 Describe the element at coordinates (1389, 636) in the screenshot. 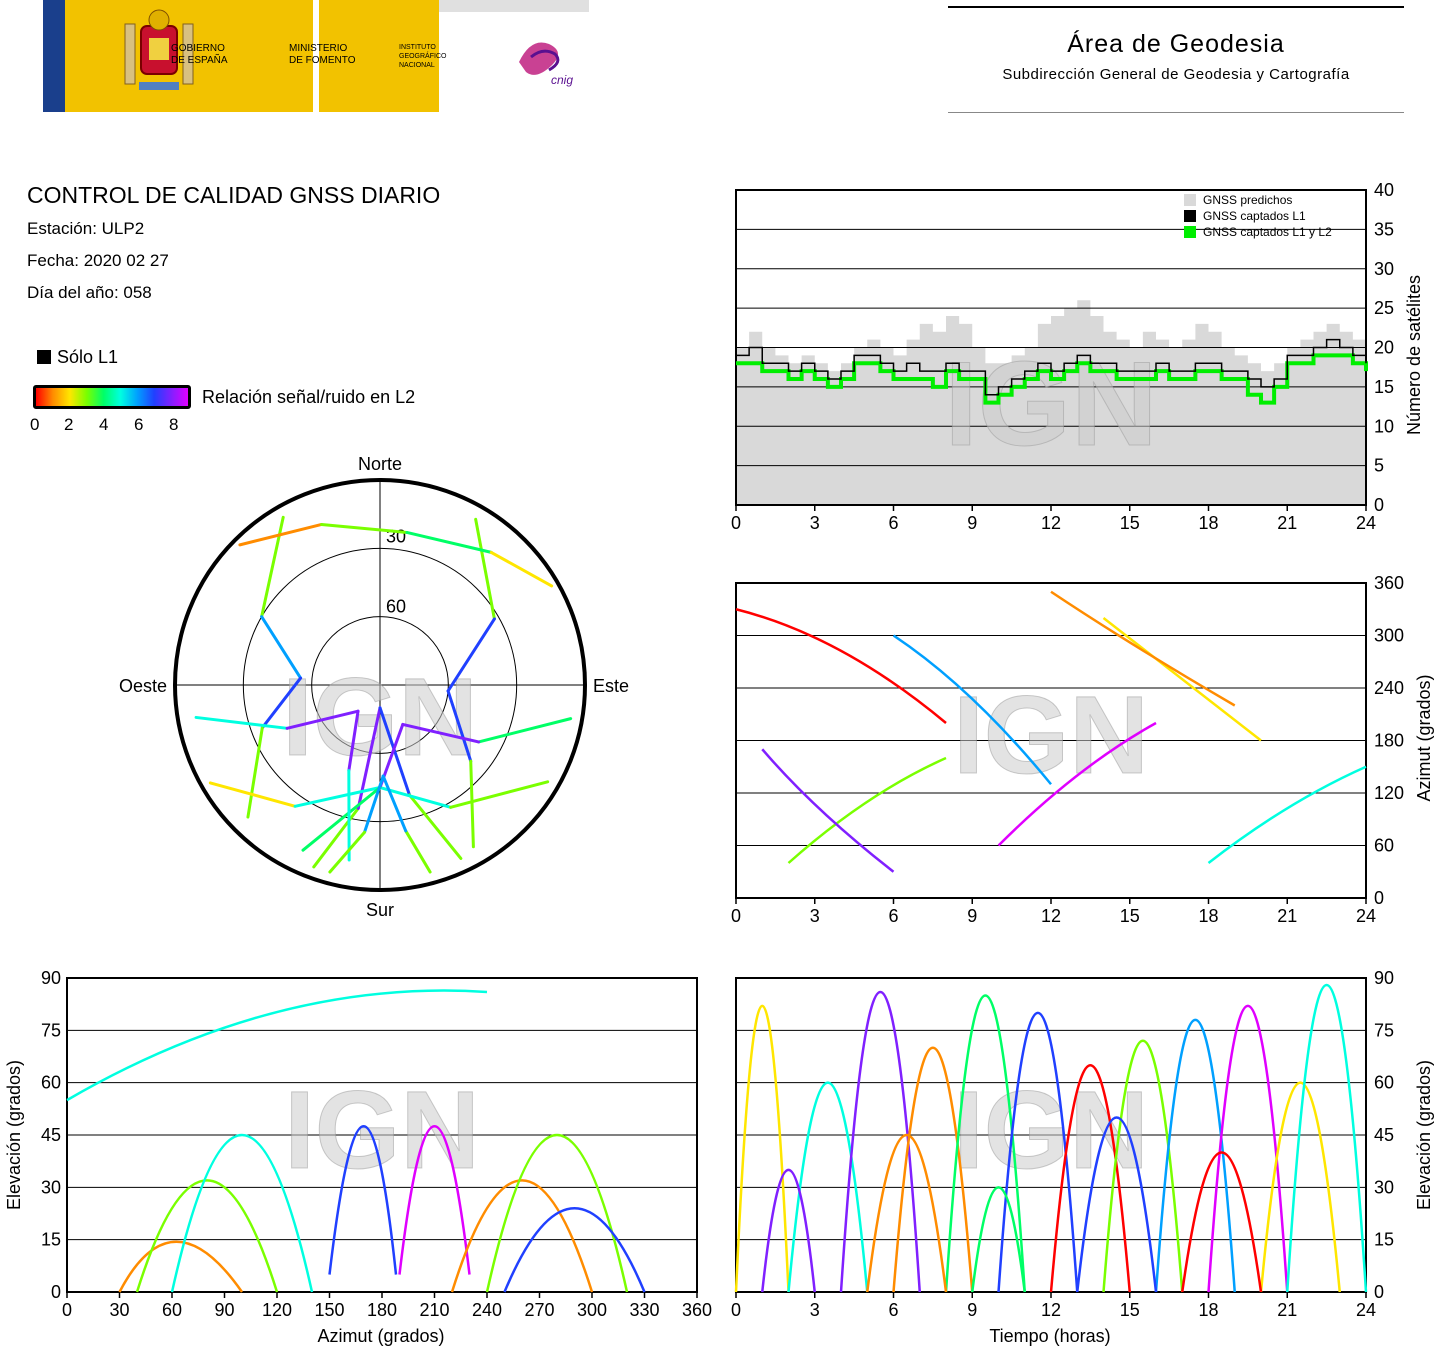

I see `y-tick-label: 300` at that location.